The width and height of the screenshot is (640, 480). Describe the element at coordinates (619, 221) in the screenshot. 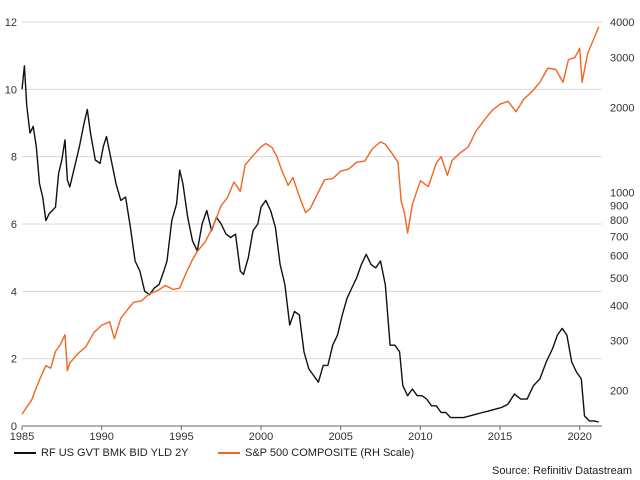

I see `right-y-tick-label-800: 800` at that location.